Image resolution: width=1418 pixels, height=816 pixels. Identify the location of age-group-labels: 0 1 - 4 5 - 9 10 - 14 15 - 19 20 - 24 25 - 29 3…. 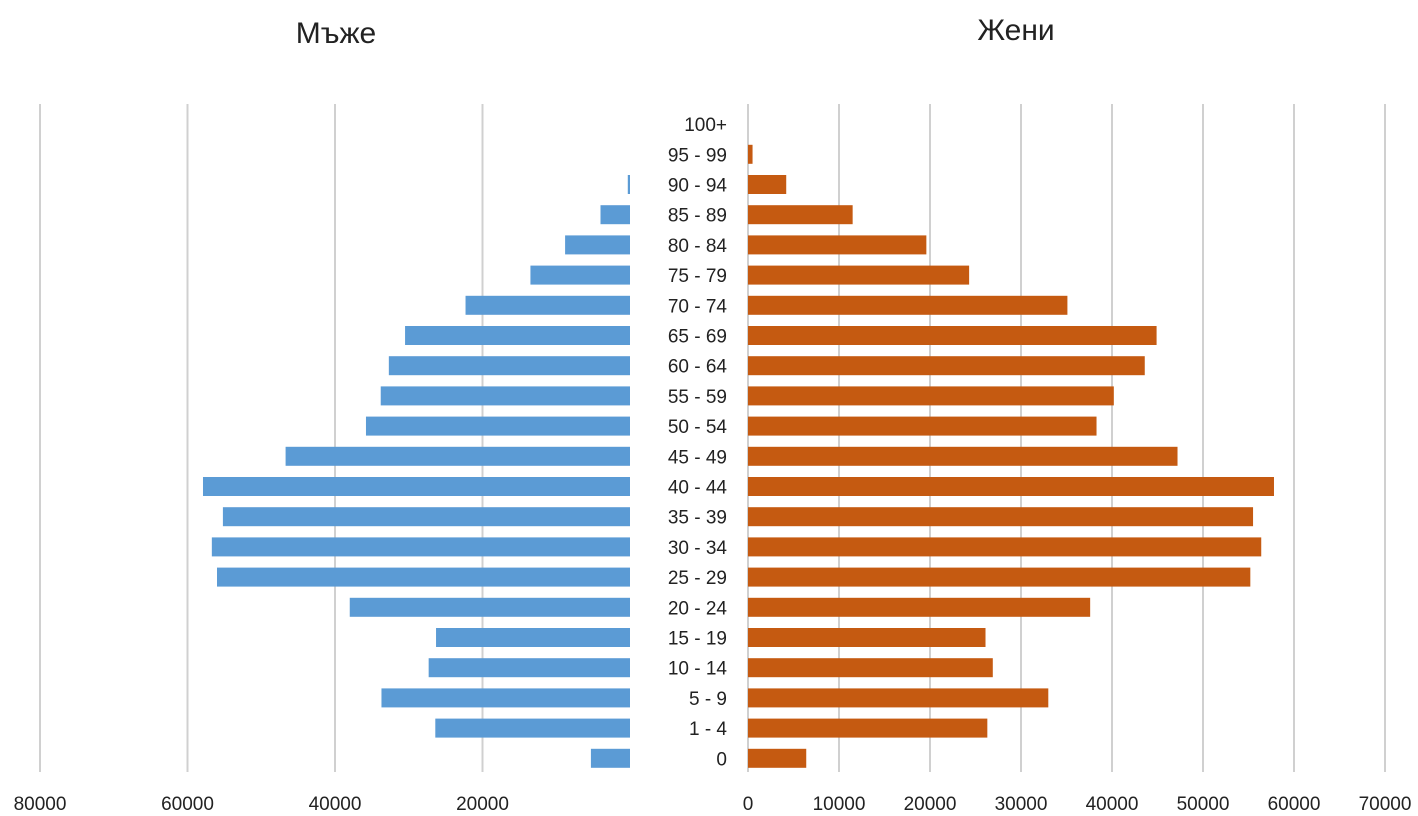
(698, 442).